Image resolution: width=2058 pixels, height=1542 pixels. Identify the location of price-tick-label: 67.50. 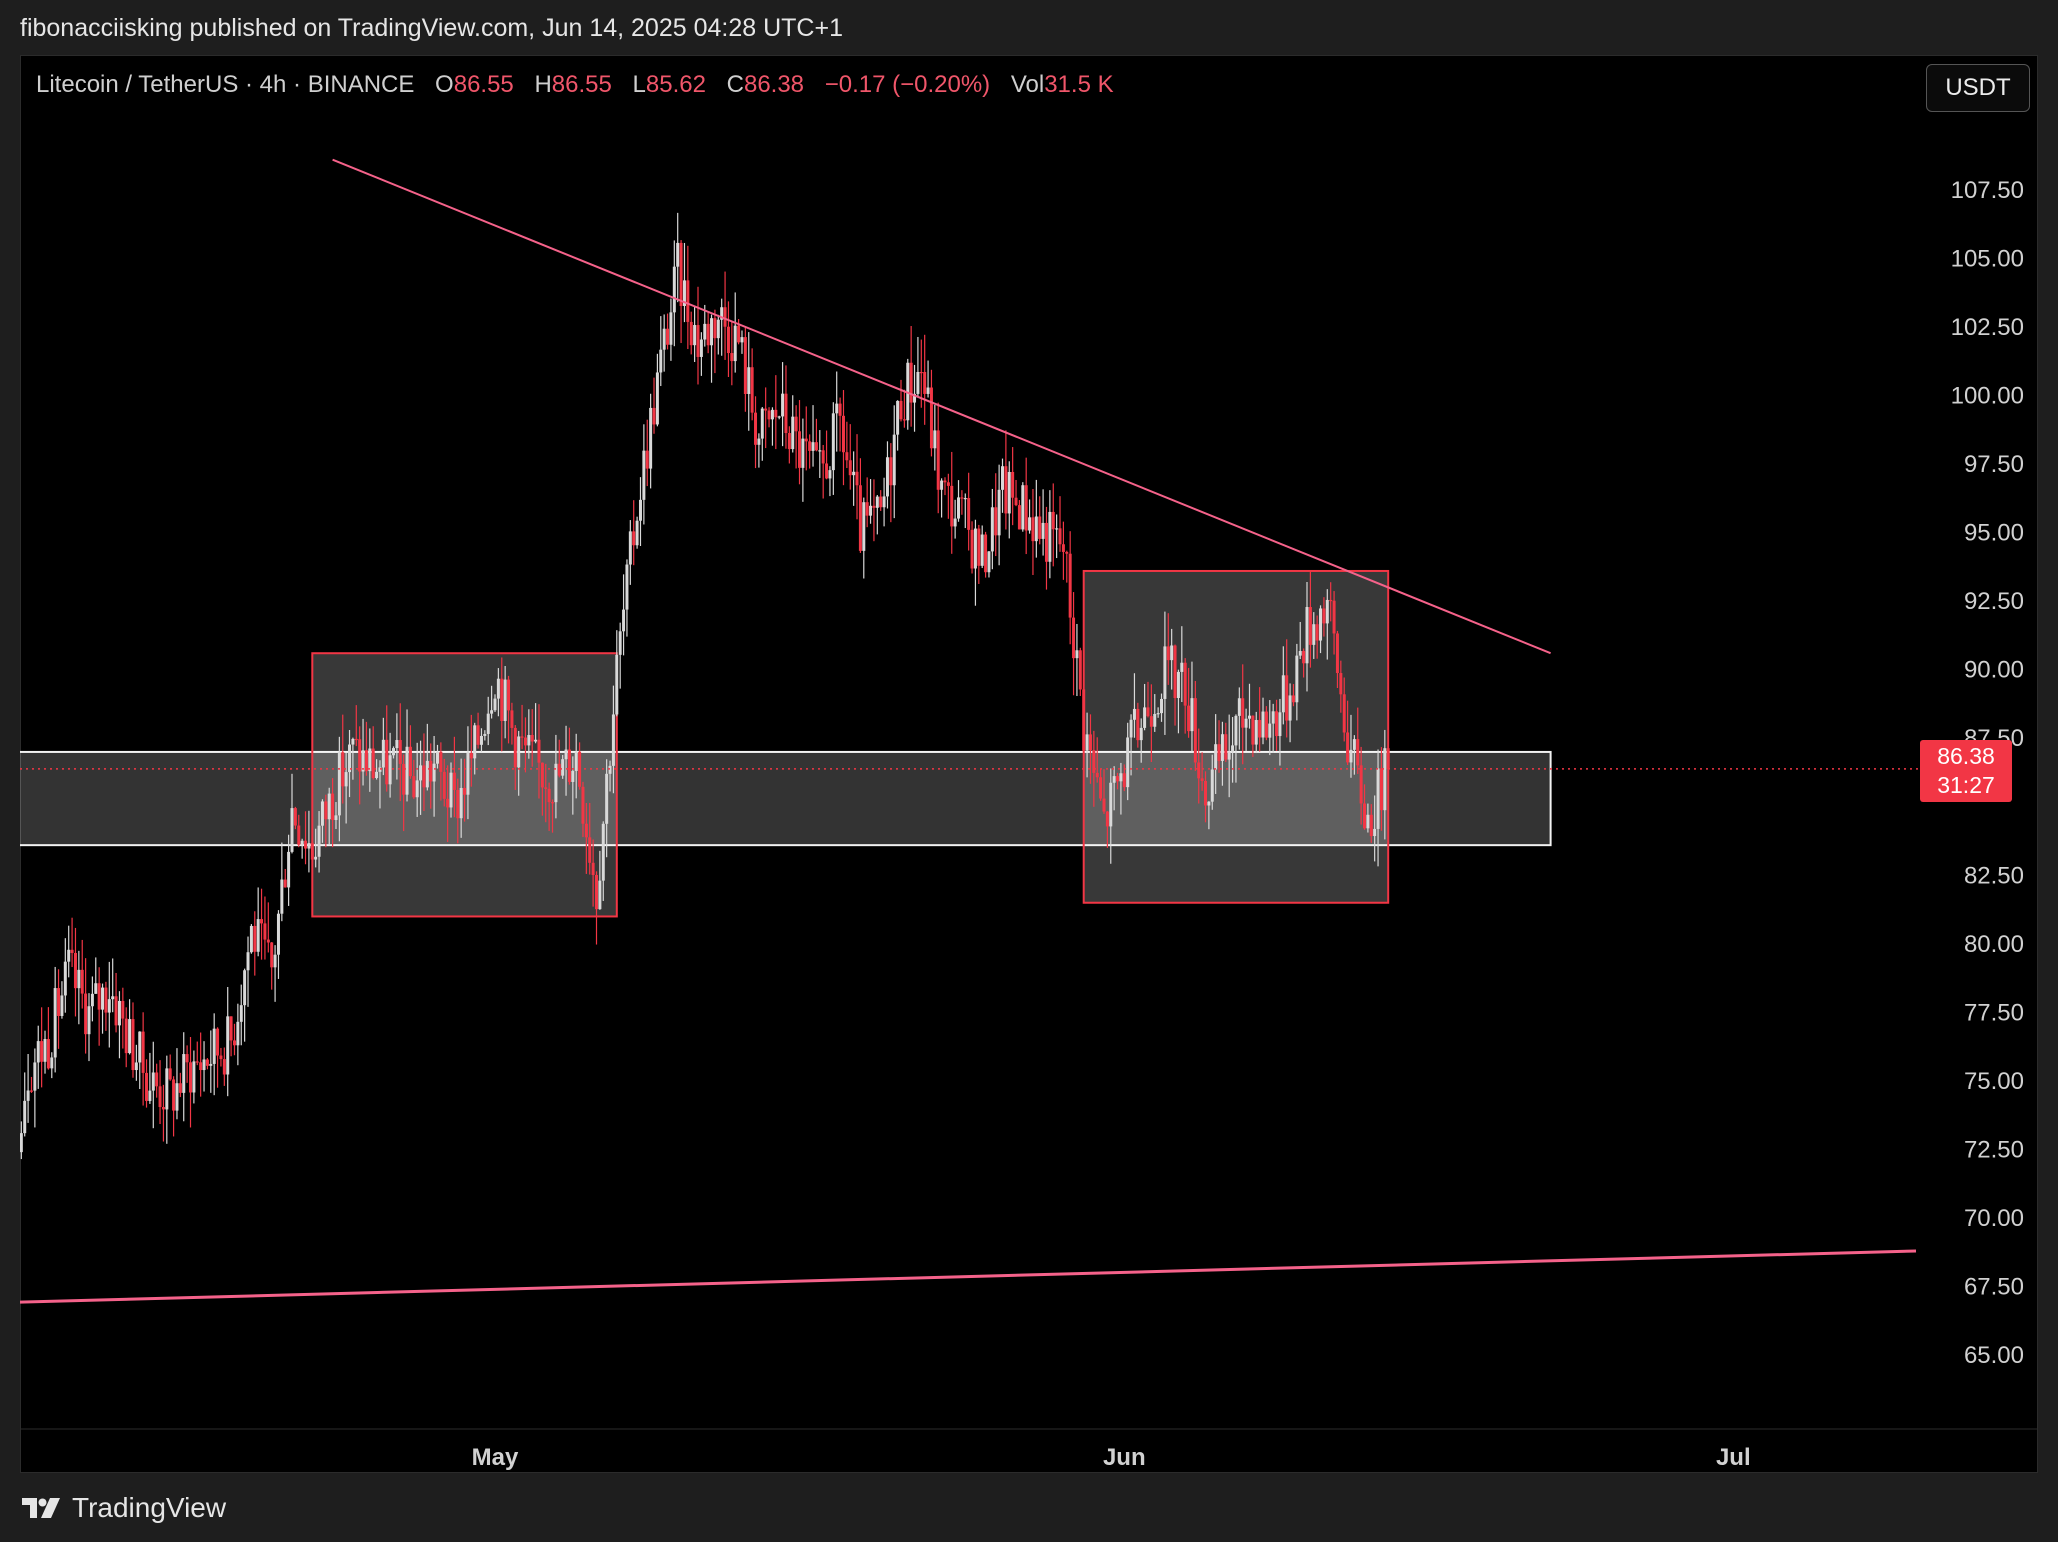
(1994, 1287).